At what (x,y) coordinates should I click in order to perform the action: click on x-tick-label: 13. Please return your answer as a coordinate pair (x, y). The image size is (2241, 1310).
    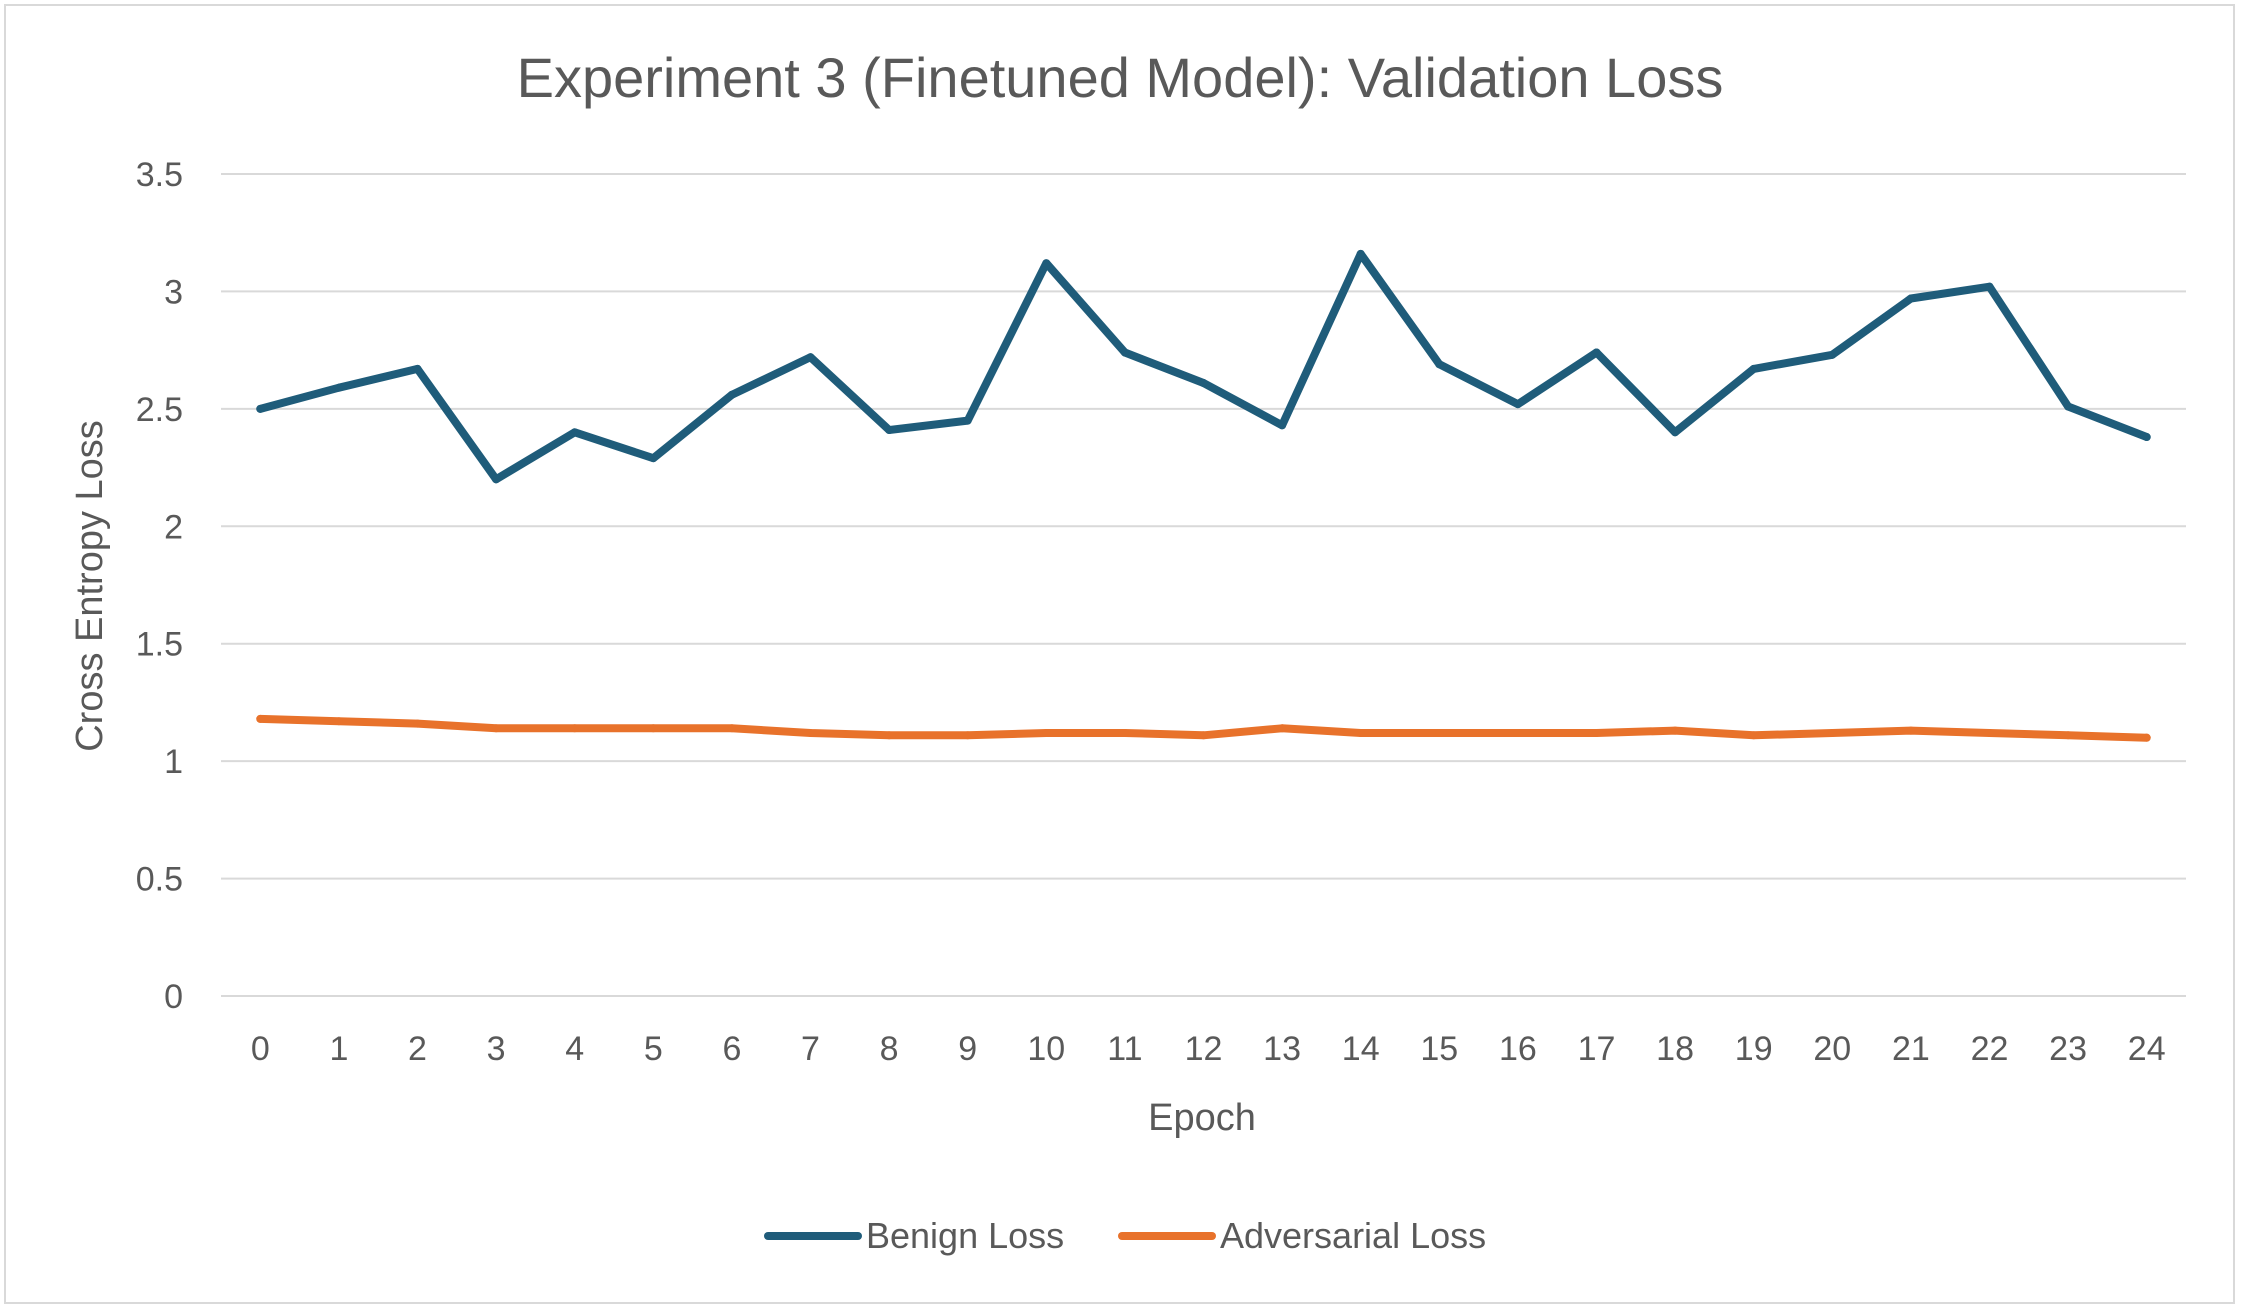
    Looking at the image, I should click on (1282, 1049).